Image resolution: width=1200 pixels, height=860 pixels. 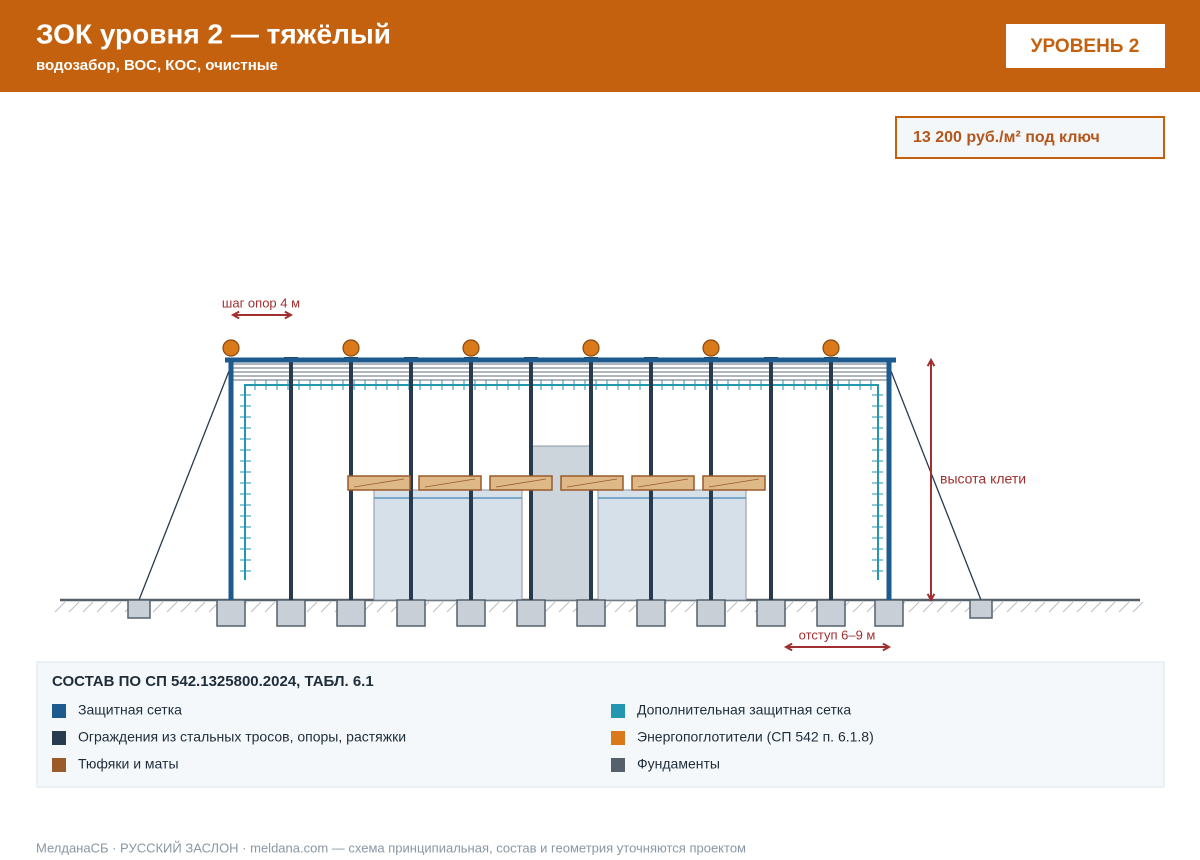 What do you see at coordinates (139, 609) in the screenshot?
I see `anchor` at bounding box center [139, 609].